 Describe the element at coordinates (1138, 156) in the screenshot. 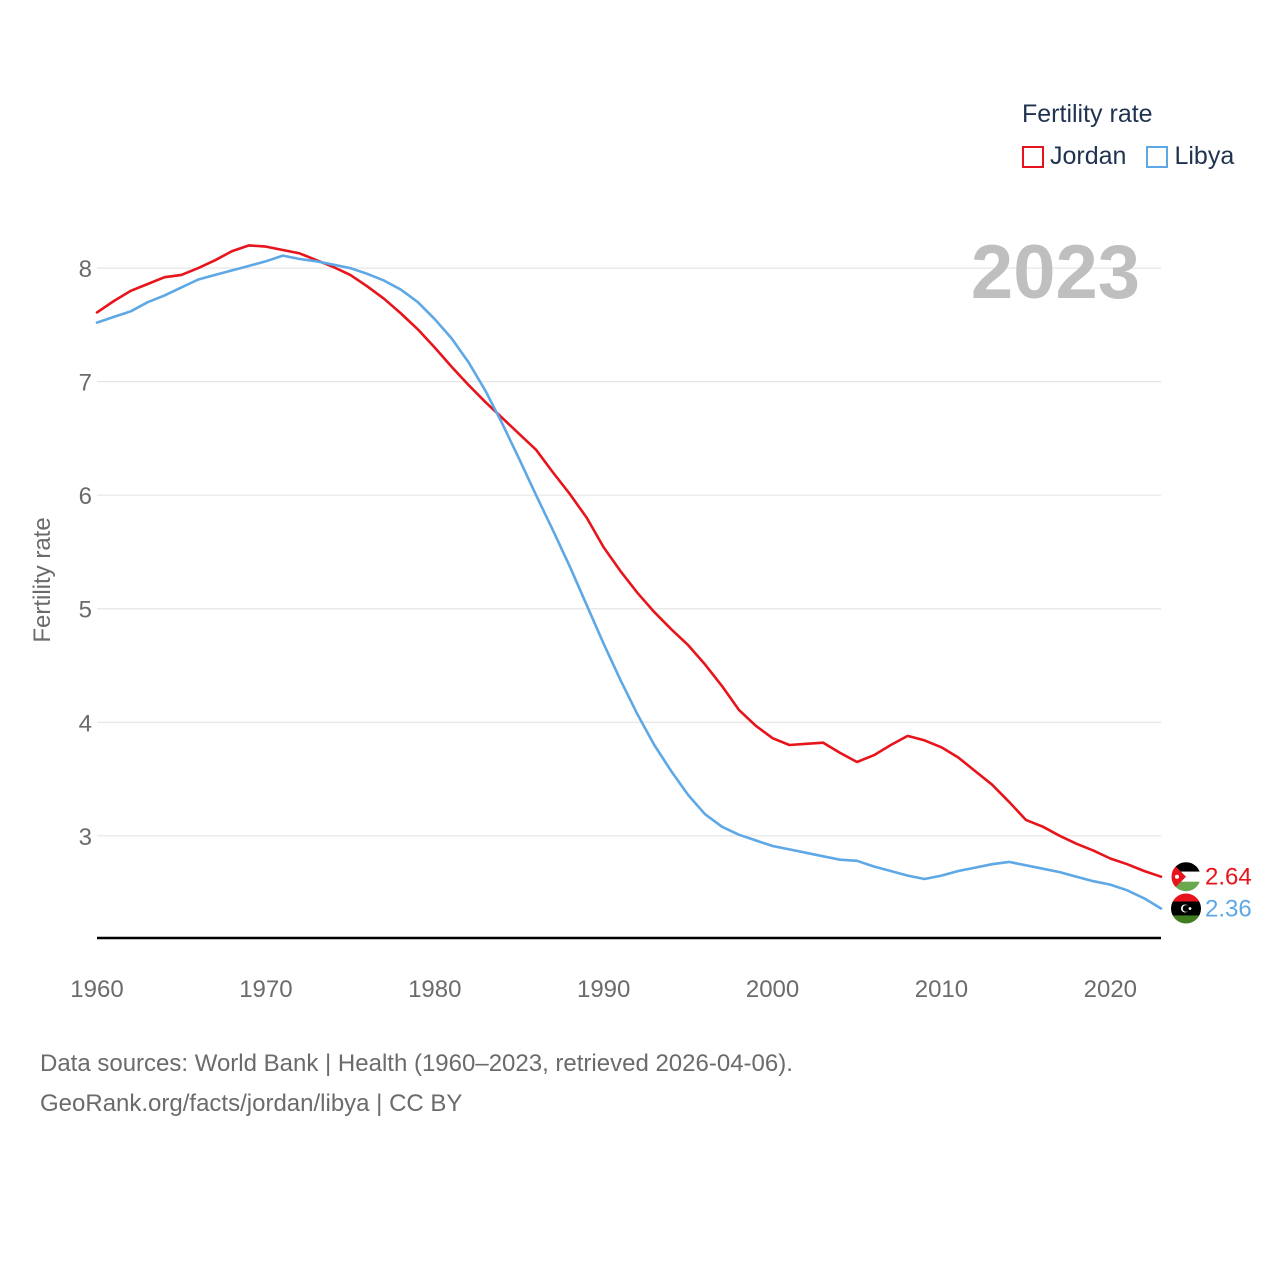

I see `legend: Jordan Libya` at that location.